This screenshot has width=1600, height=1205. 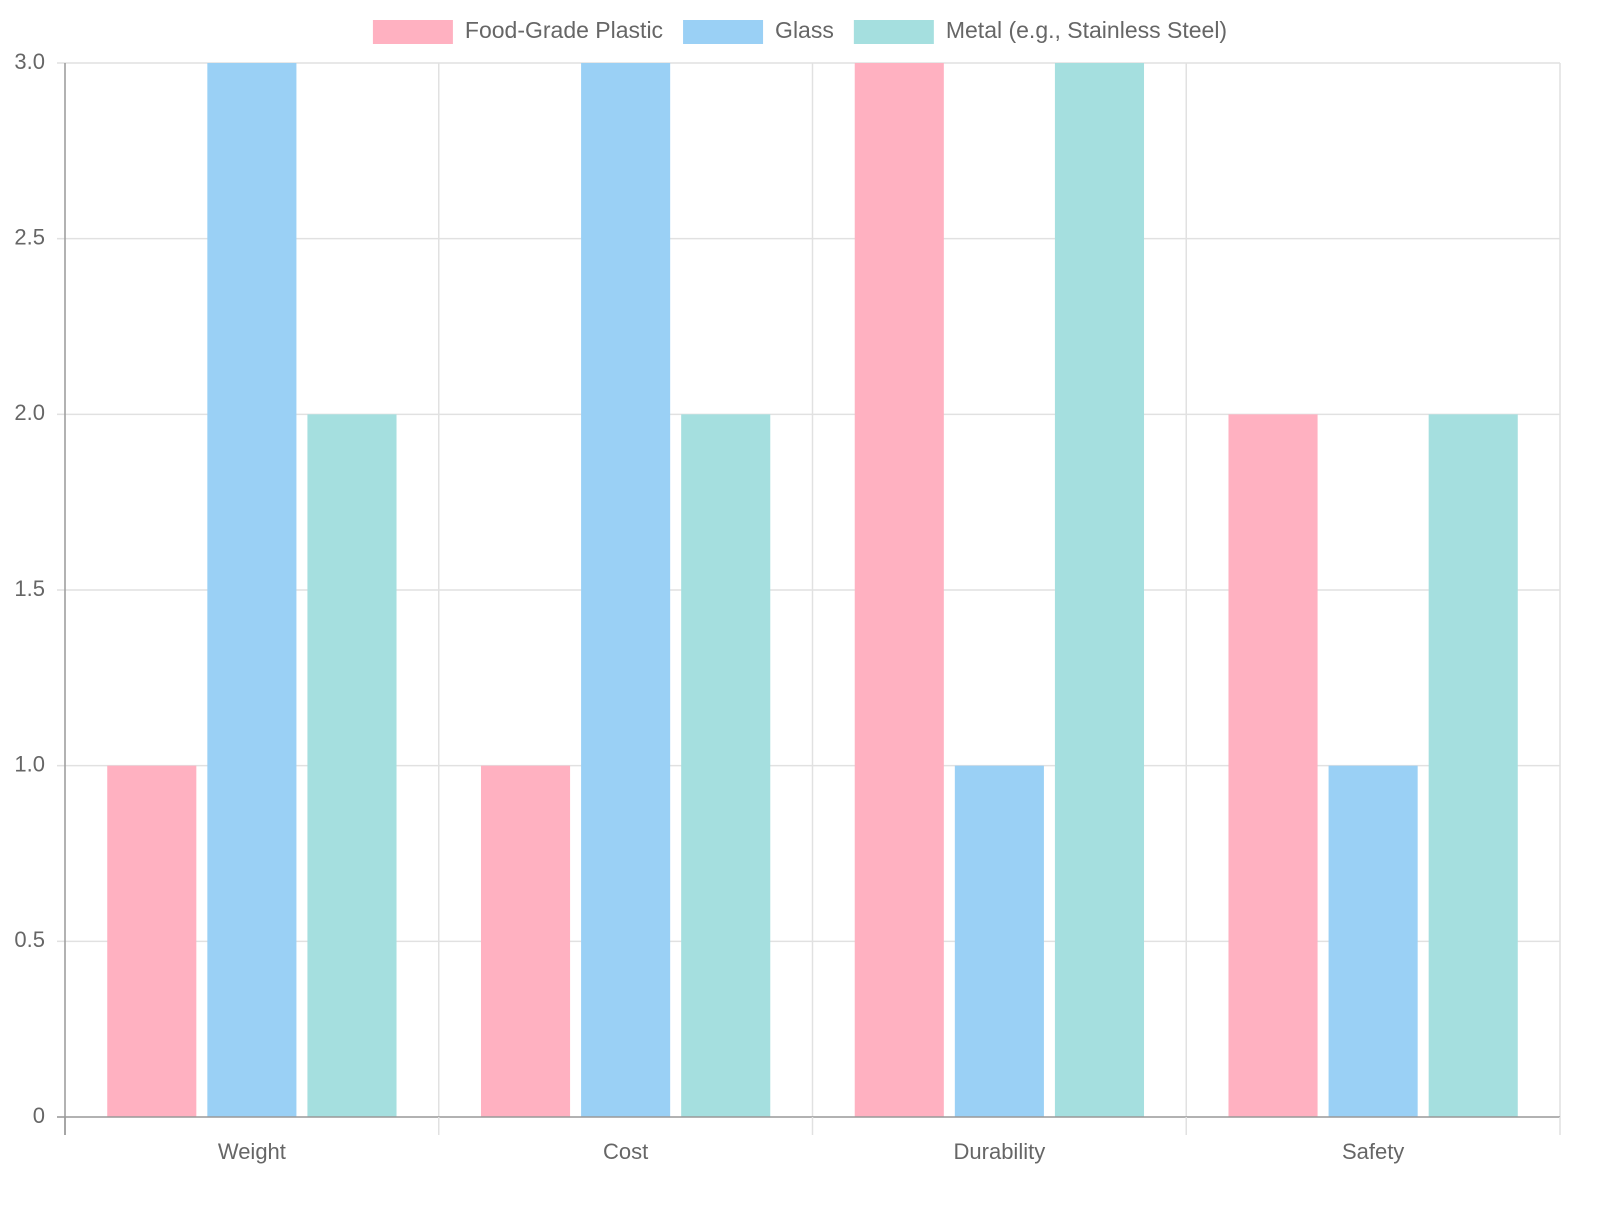 I want to click on x-tick-label: Safety, so click(x=1373, y=1151).